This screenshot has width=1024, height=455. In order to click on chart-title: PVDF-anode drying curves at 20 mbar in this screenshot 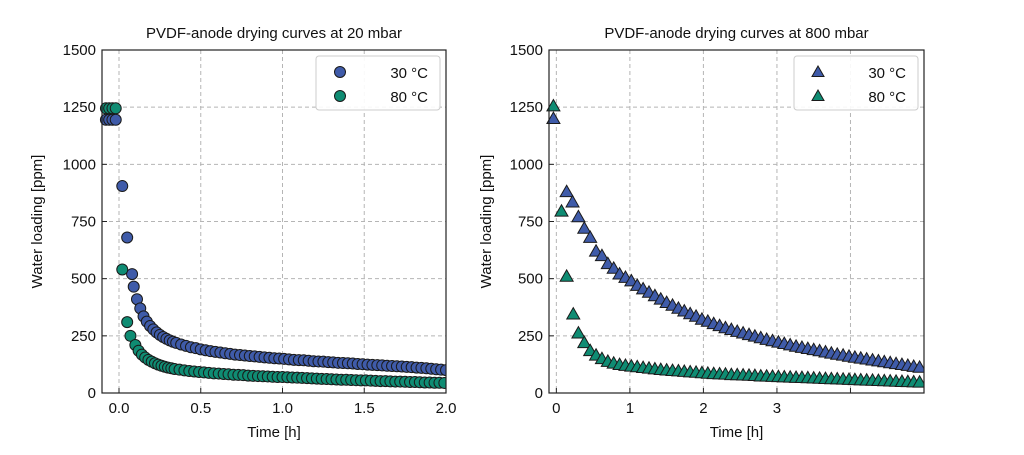, I will do `click(274, 33)`.